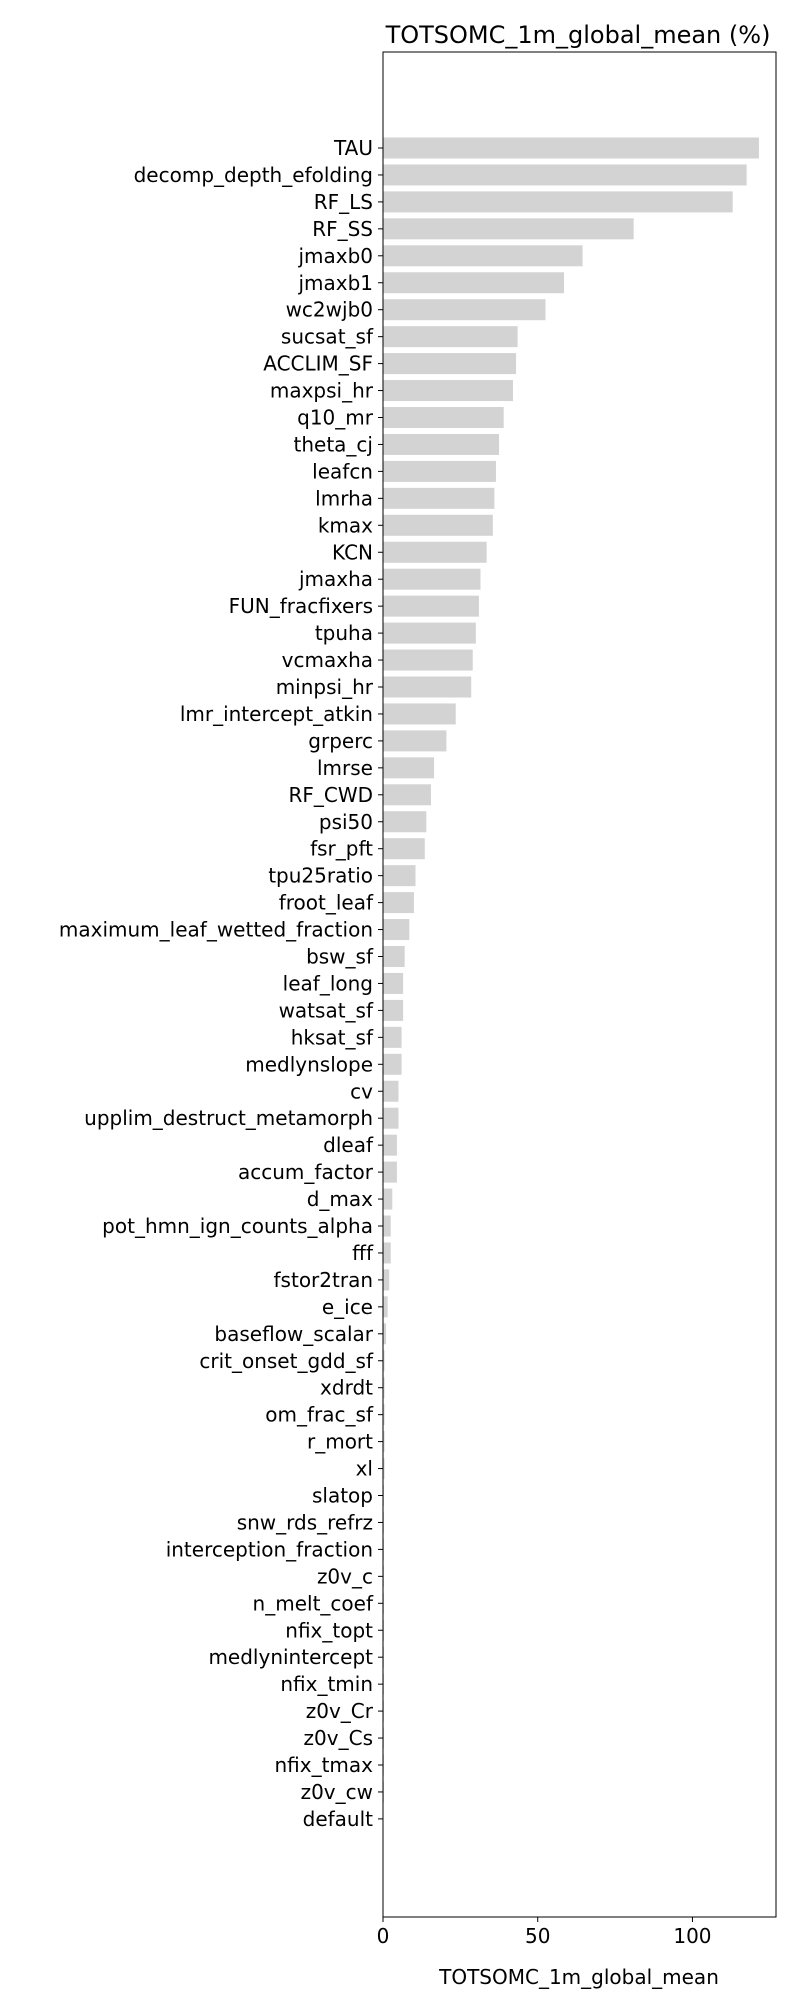  I want to click on y-tick-label: baseflow_scalar, so click(293, 1334).